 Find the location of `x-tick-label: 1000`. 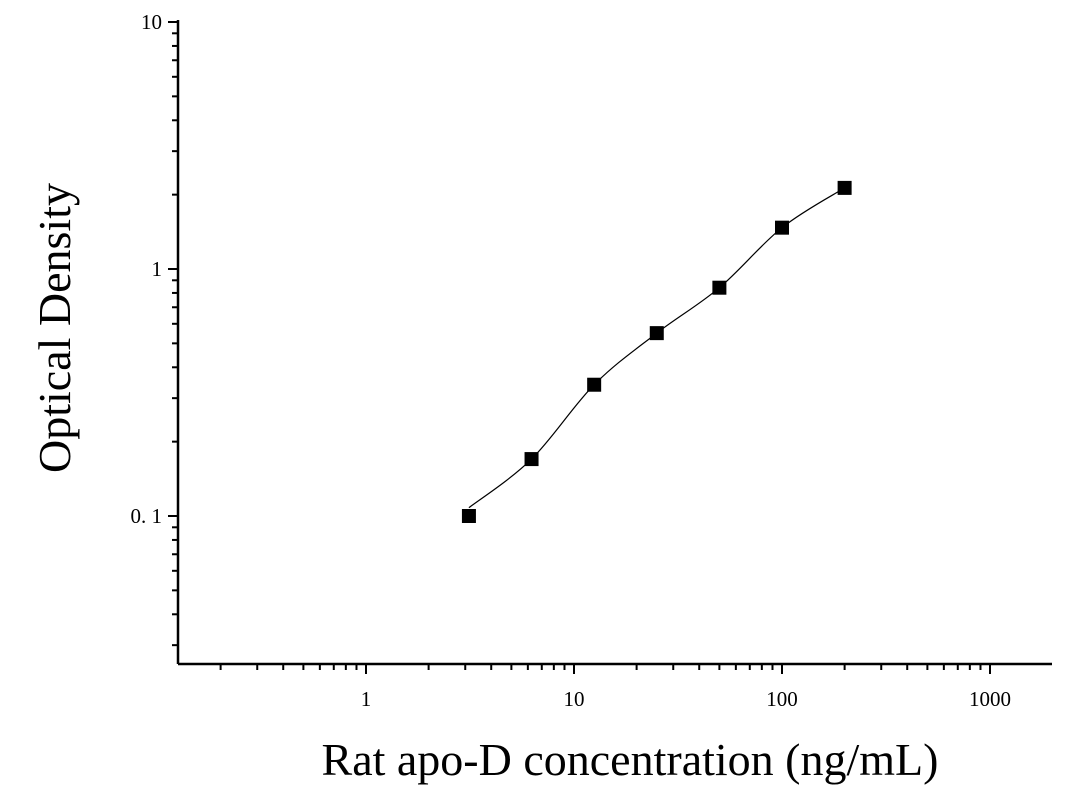

x-tick-label: 1000 is located at coordinates (990, 699).